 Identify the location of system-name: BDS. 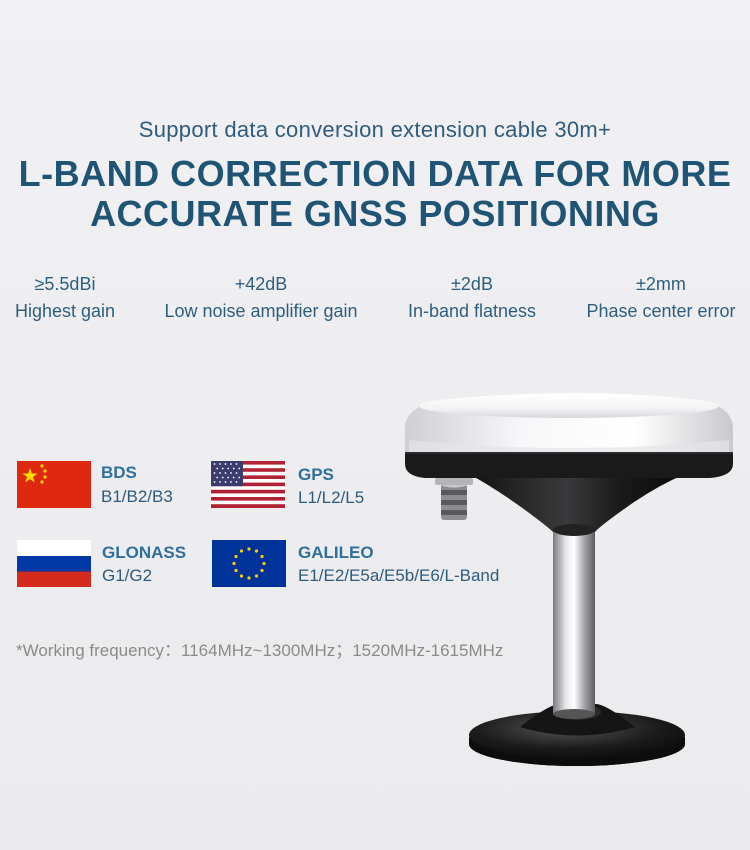
(119, 472).